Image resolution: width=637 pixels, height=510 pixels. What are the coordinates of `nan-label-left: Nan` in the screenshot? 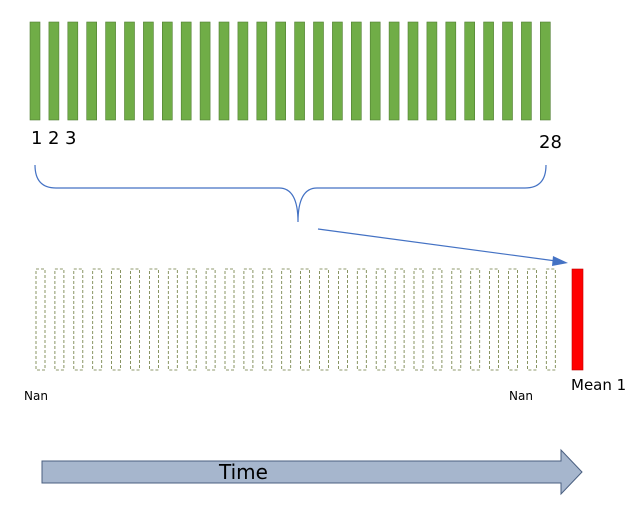 It's located at (36, 396).